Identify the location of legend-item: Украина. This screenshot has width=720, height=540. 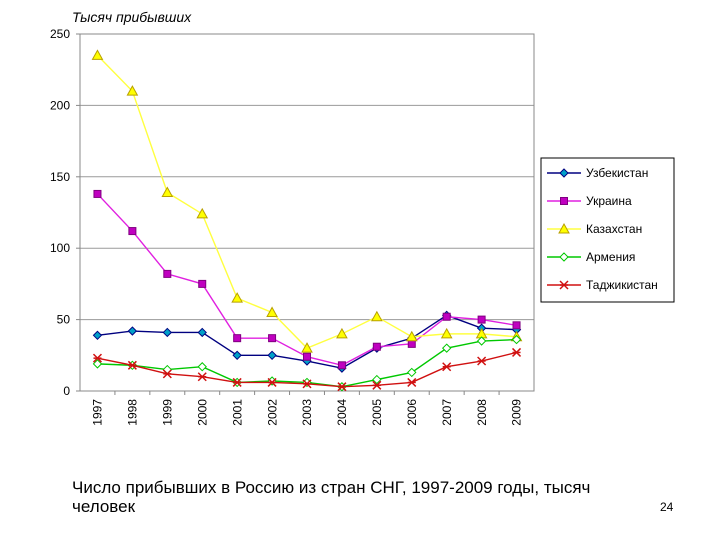
(589, 201).